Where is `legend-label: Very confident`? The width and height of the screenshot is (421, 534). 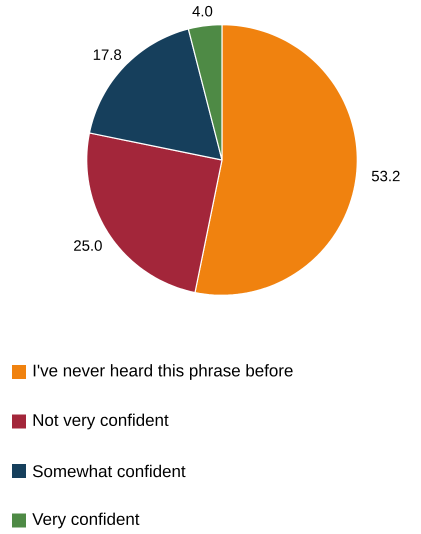
legend-label: Very confident is located at coordinates (86, 520).